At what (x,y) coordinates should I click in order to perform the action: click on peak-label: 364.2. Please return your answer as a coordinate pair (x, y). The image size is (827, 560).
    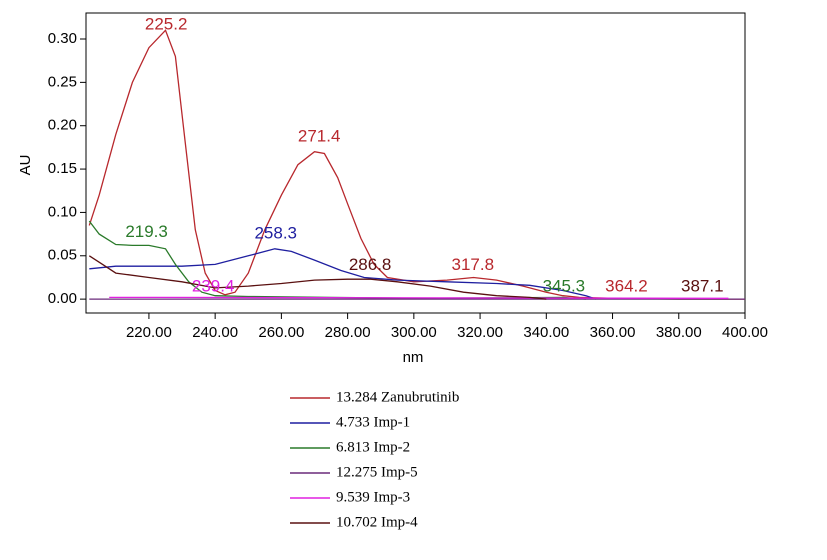
    Looking at the image, I should click on (626, 285).